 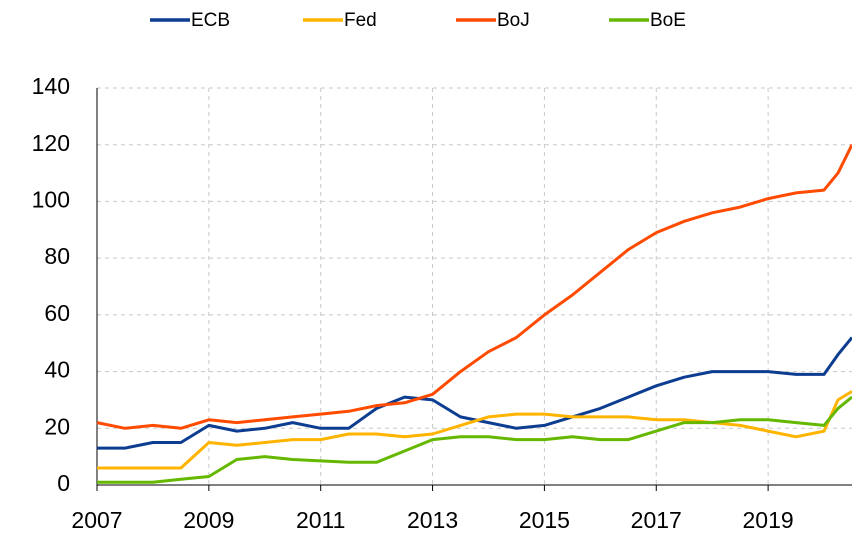 What do you see at coordinates (57, 256) in the screenshot?
I see `y-tick-label: 80` at bounding box center [57, 256].